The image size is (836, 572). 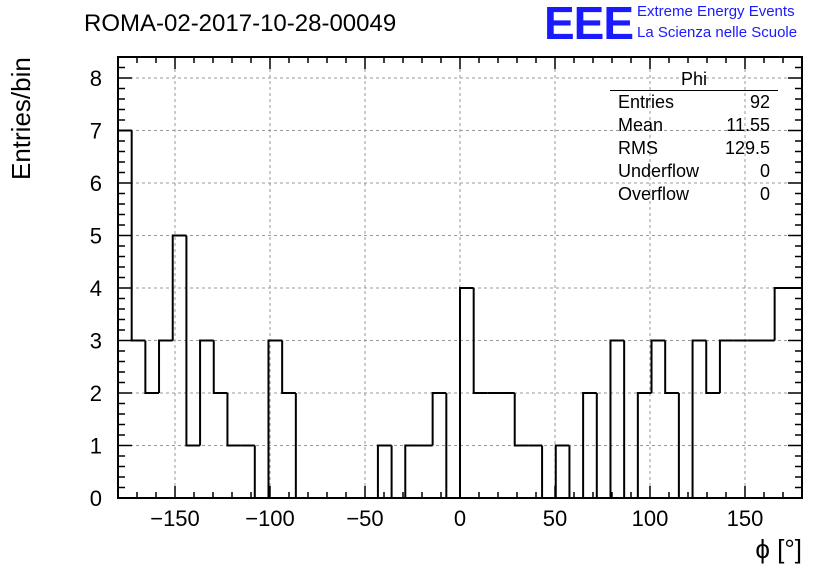 What do you see at coordinates (96, 78) in the screenshot?
I see `y-tick-label: 8` at bounding box center [96, 78].